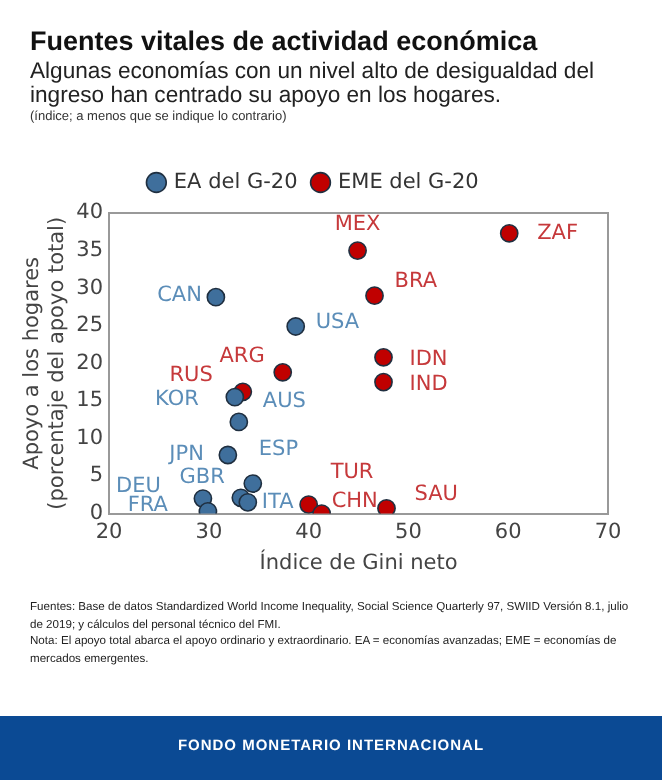 Image resolution: width=662 pixels, height=780 pixels. I want to click on x-tick-label: 30, so click(209, 531).